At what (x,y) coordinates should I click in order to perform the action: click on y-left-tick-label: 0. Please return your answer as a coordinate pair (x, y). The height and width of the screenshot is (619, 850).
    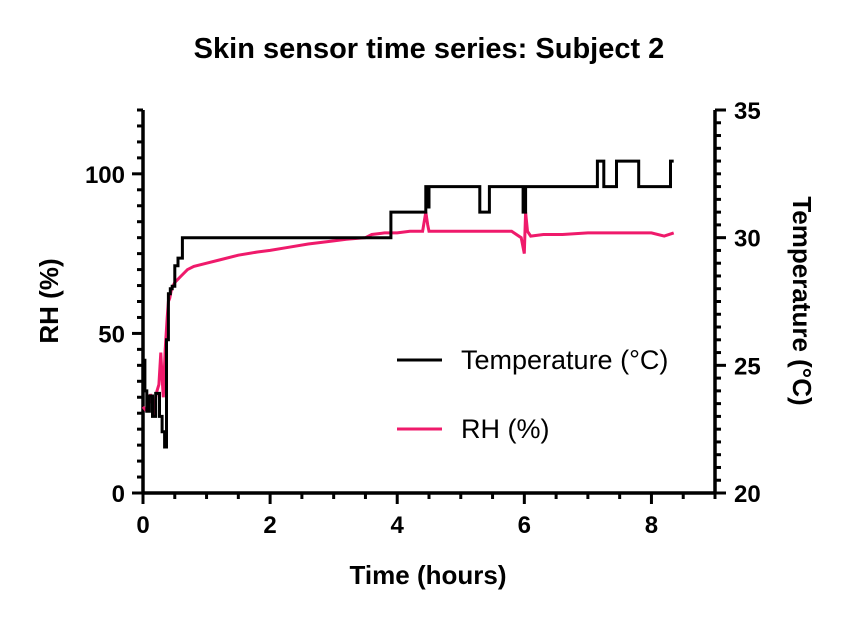
    Looking at the image, I should click on (118, 494).